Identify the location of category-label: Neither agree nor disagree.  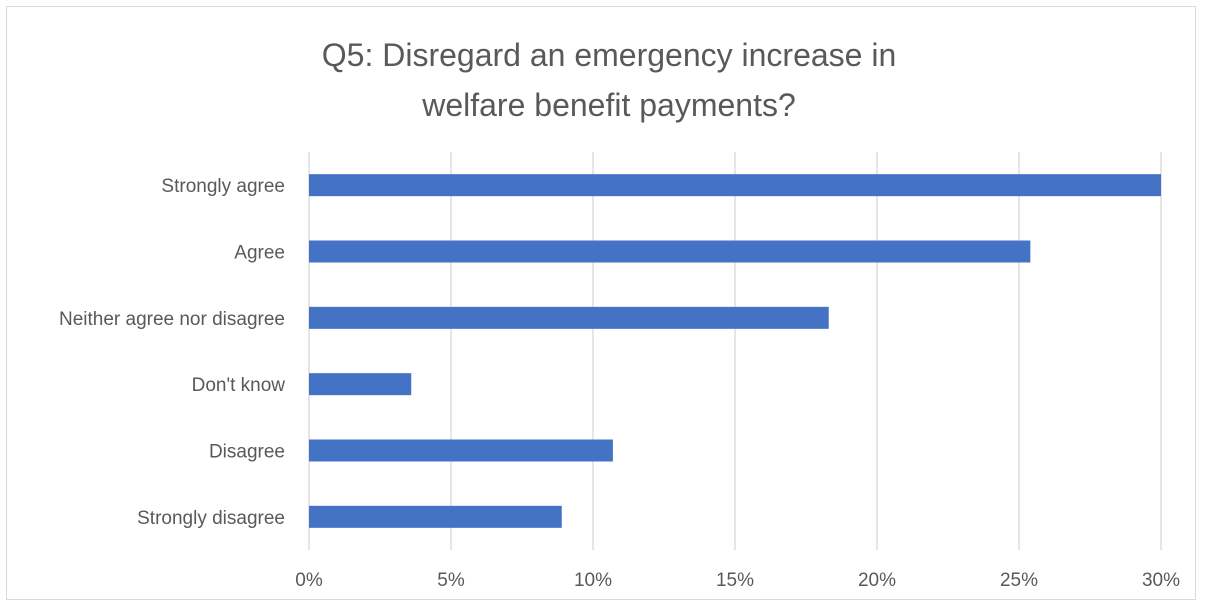
(172, 319).